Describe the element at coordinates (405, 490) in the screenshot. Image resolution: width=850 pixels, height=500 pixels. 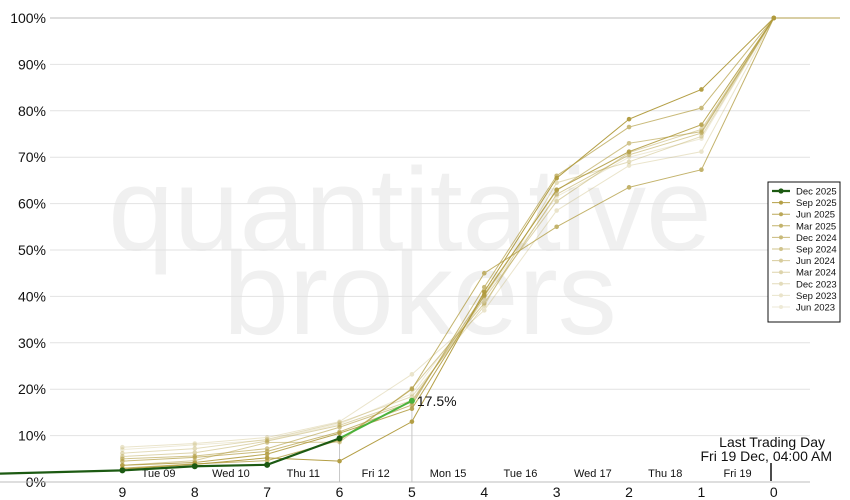
I see `x-axis: 9 8 7 6 5 4 3 2 1 0` at that location.